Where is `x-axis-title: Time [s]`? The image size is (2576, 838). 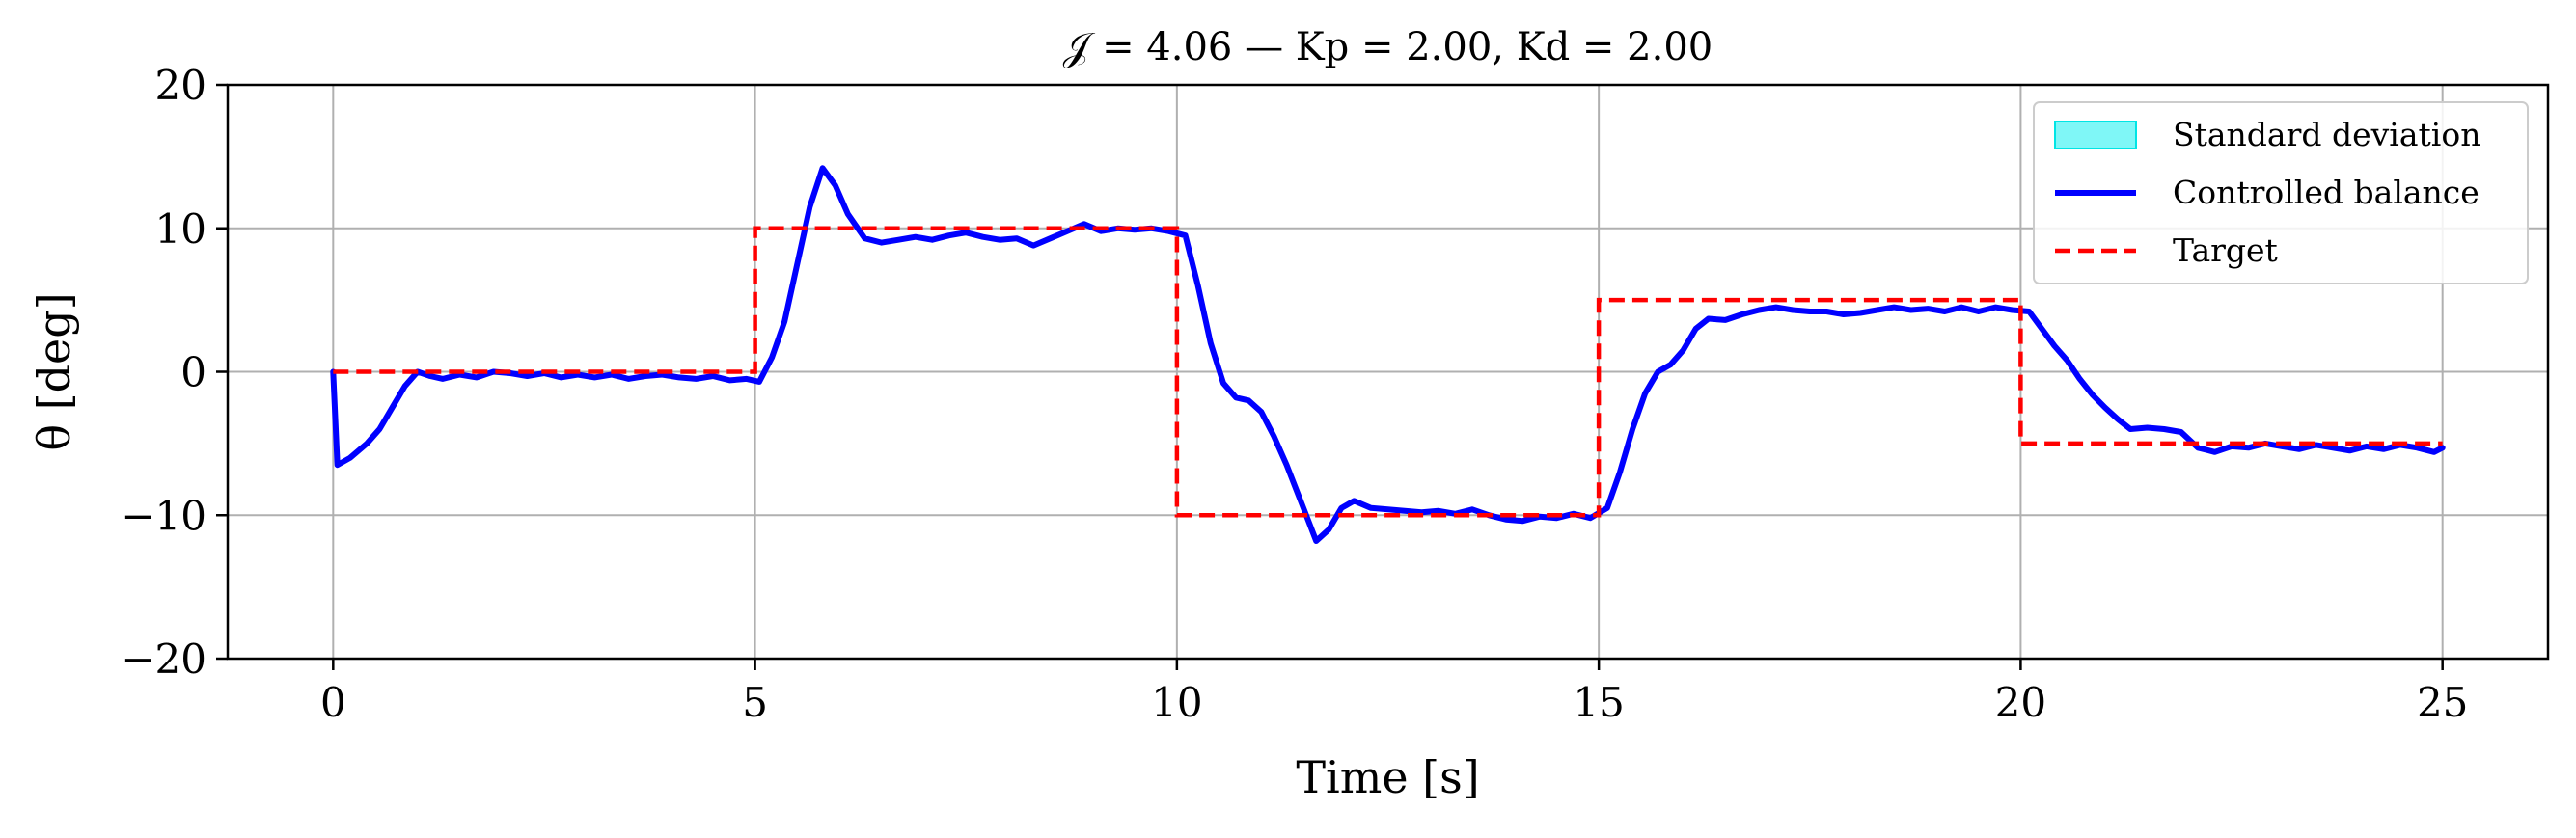 x-axis-title: Time [s] is located at coordinates (1387, 777).